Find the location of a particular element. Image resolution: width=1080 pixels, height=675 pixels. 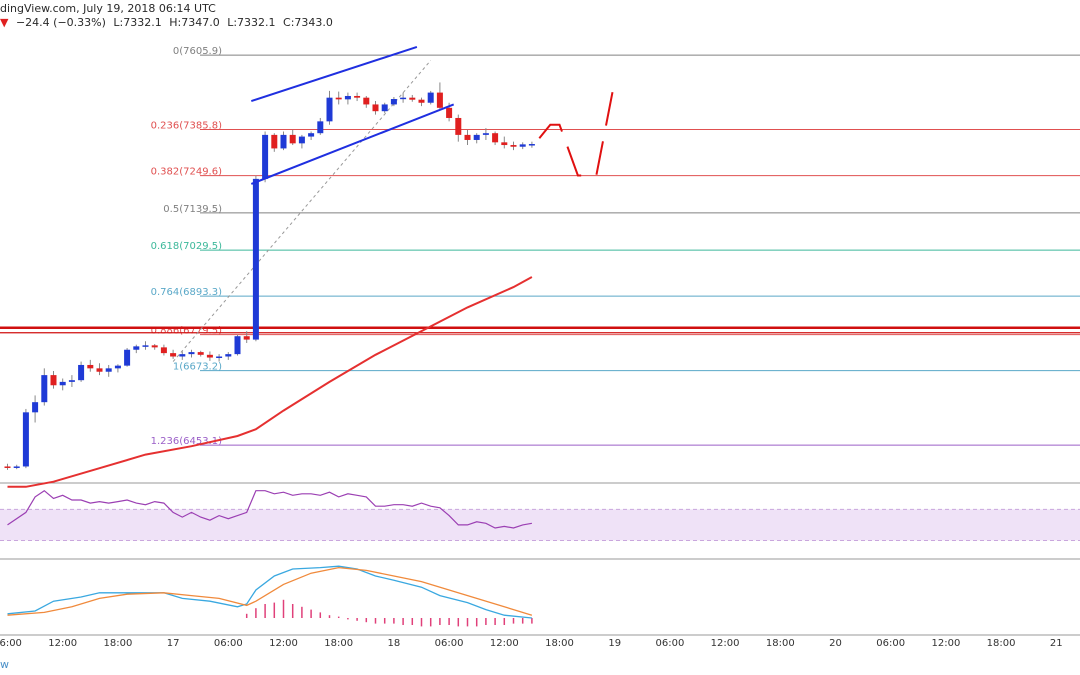

chart-source-header: dingView.com, July 19, 2018 06:14 UTC is located at coordinates (108, 8).